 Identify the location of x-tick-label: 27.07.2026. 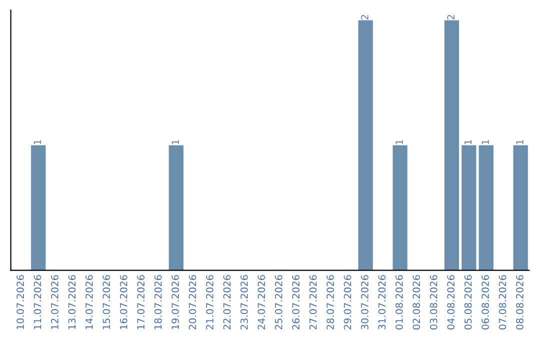
(313, 302).